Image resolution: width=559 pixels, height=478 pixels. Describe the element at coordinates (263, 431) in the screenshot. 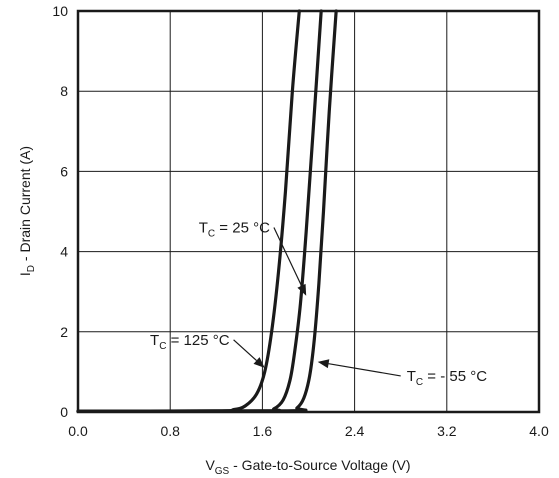

I see `x-tick-label: 1.6` at that location.